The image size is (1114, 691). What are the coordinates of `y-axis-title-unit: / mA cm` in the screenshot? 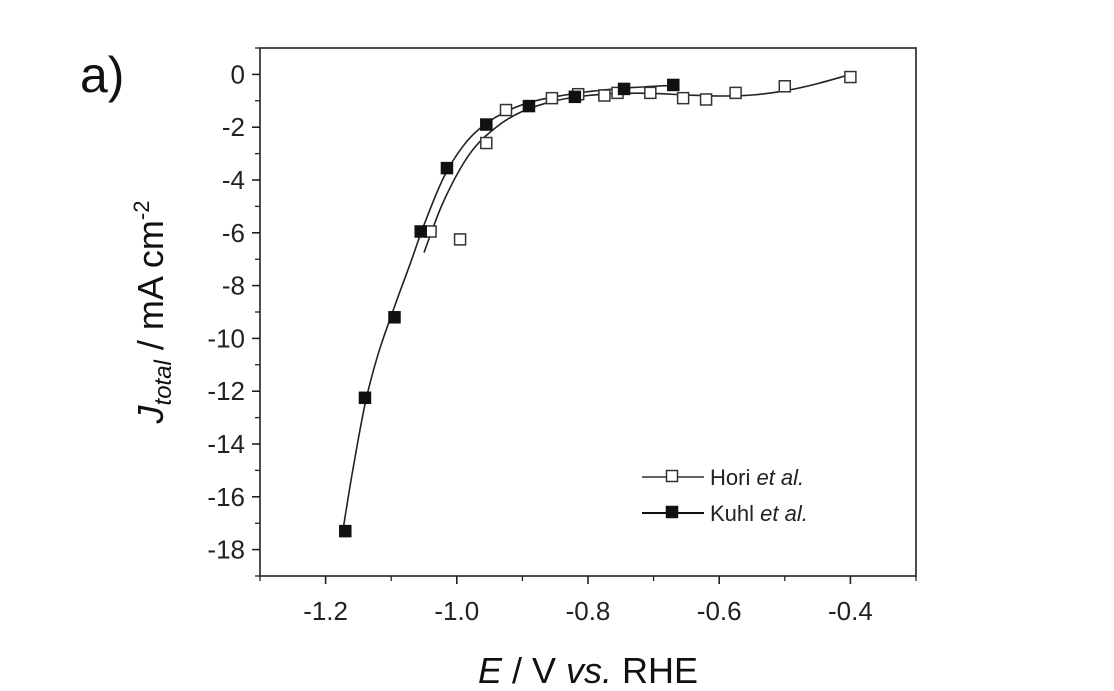 It's located at (150, 290).